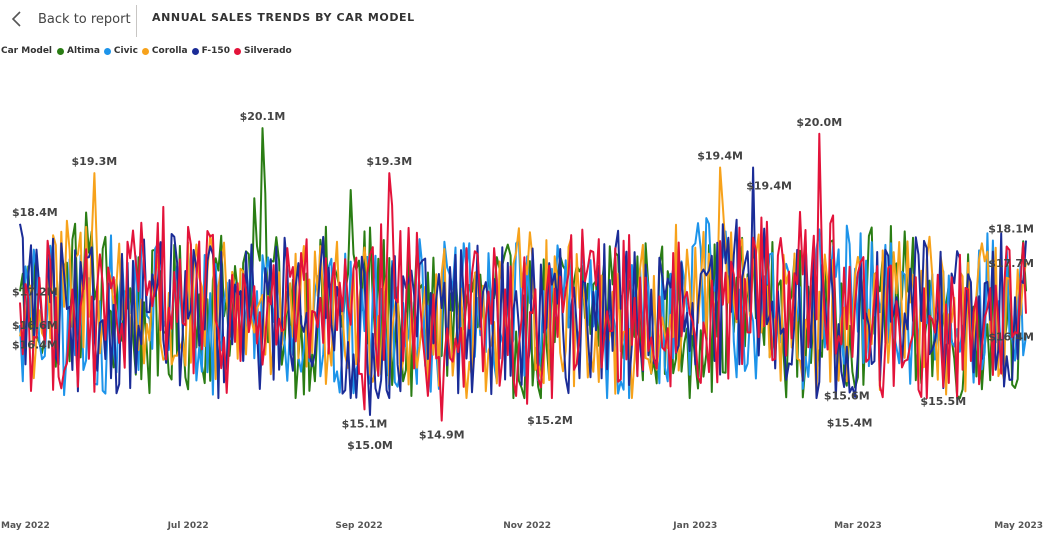 This screenshot has width=1046, height=536. What do you see at coordinates (358, 526) in the screenshot?
I see `x-tick-label: Sep 2022` at bounding box center [358, 526].